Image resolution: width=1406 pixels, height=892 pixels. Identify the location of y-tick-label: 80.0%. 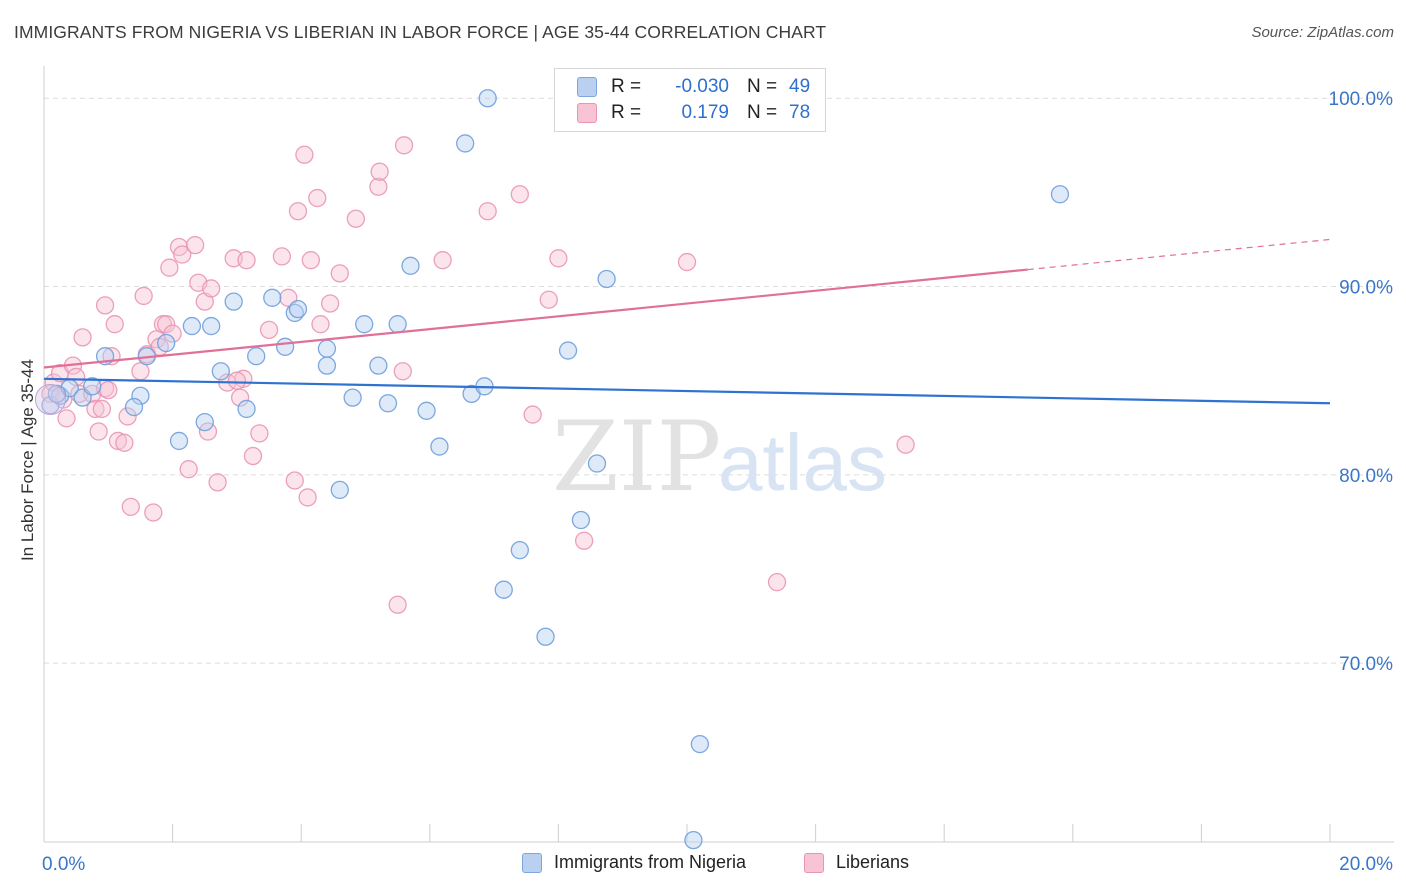
(1366, 476).